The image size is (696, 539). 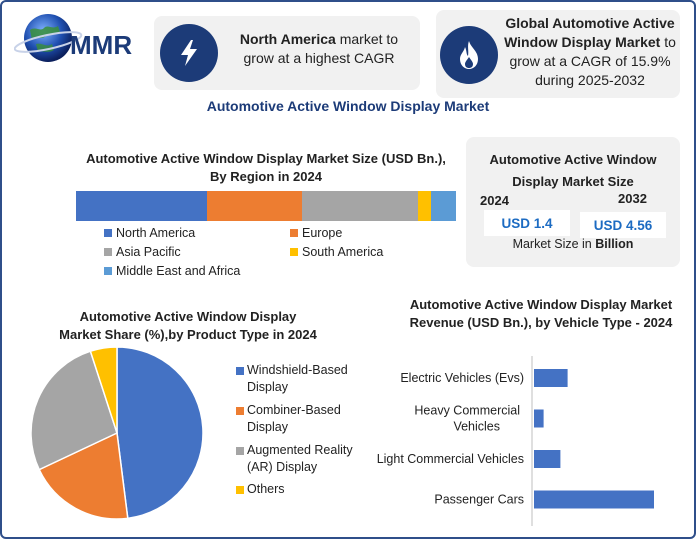 I want to click on main-title: Automotive Active Window Display Market, so click(x=348, y=106).